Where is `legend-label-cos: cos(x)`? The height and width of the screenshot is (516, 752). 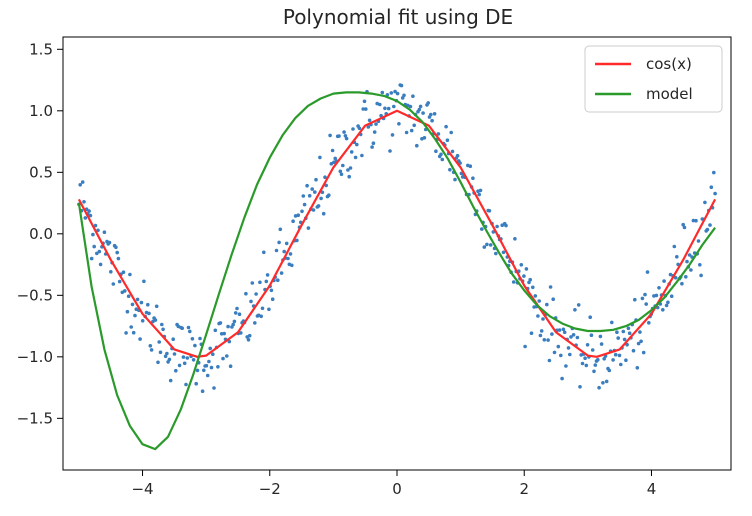 legend-label-cos: cos(x) is located at coordinates (669, 64).